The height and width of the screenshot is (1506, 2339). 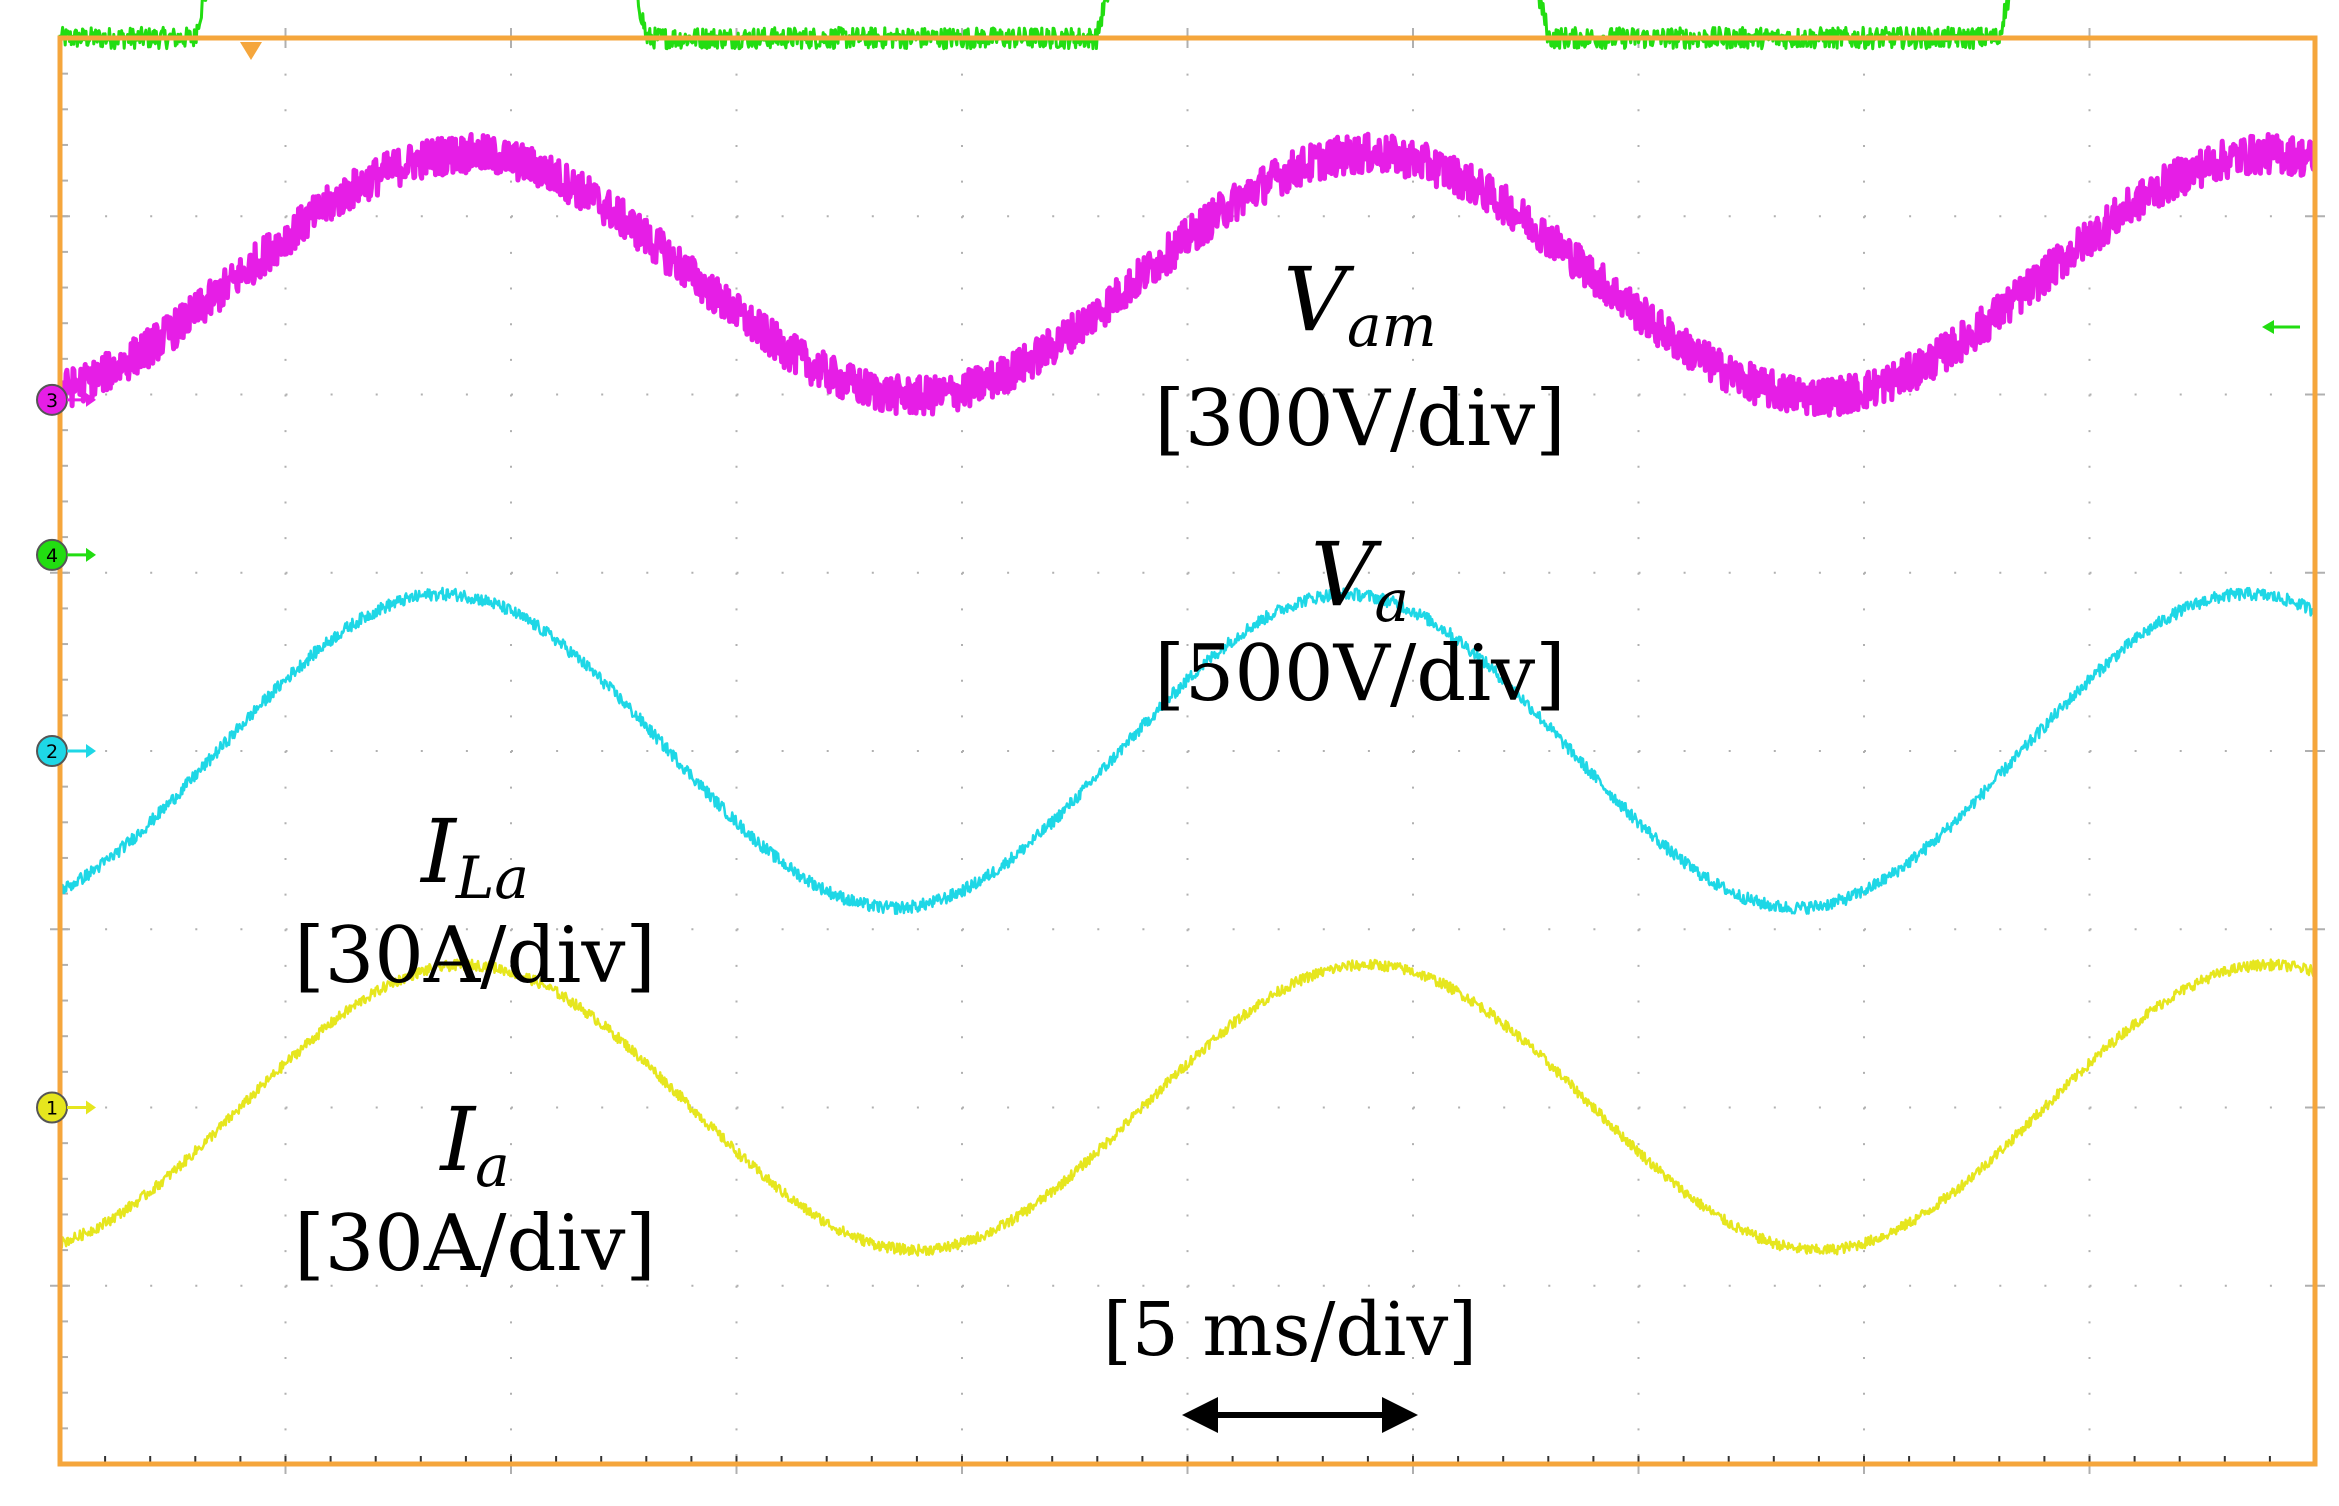 I want to click on channel-number: 1, so click(x=52, y=1109).